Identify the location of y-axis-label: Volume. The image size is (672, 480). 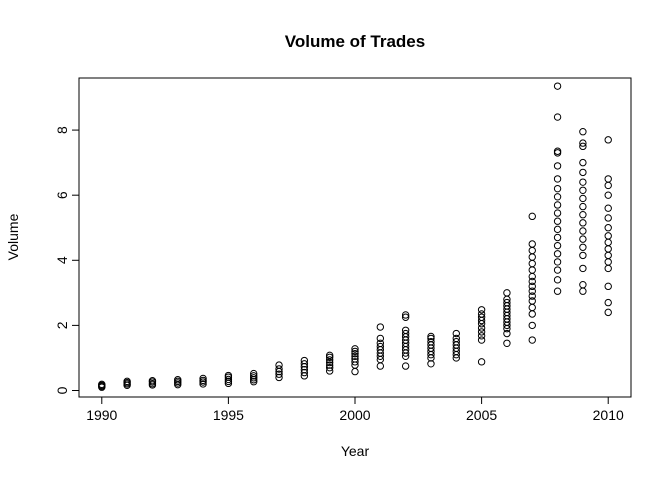
(13, 236).